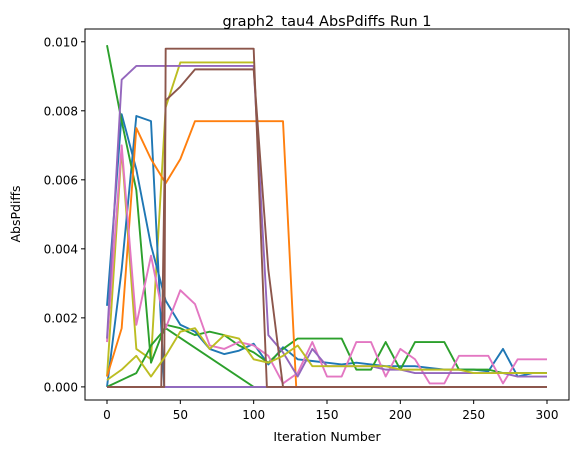 The image size is (585, 453). I want to click on y-tick-label: 0.006, so click(61, 180).